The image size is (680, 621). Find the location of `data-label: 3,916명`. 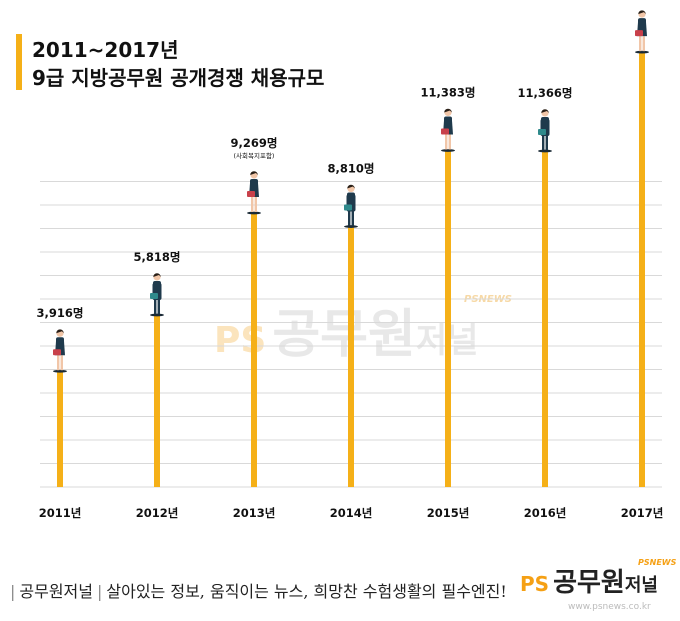

data-label: 3,916명 is located at coordinates (60, 313).